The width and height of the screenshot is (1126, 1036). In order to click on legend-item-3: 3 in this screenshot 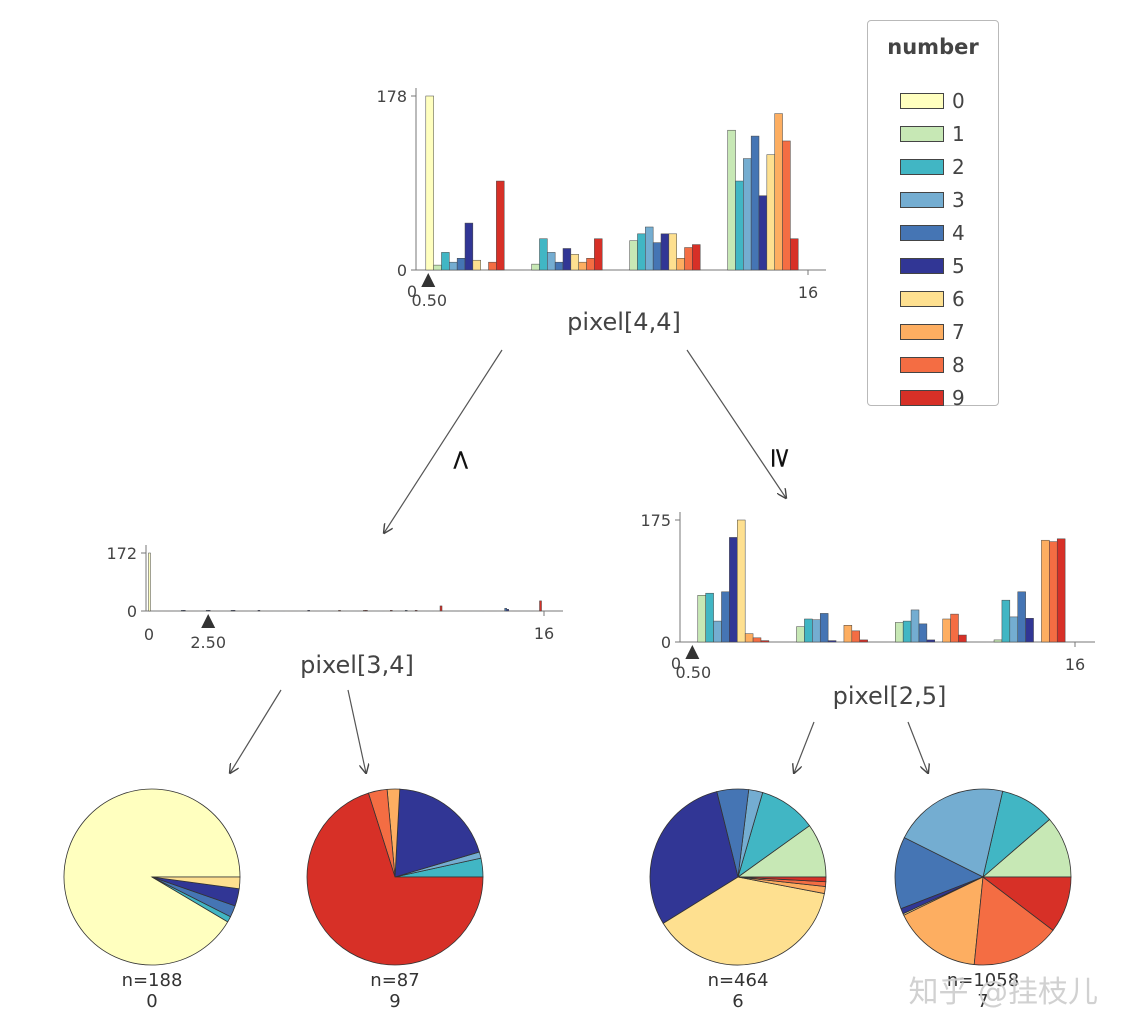, I will do `click(932, 200)`.